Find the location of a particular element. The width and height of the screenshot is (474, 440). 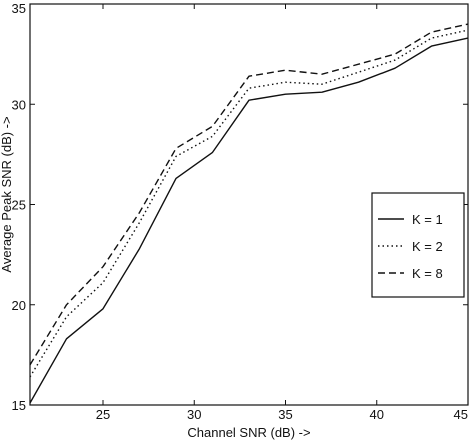

x-tick-label: 35 is located at coordinates (285, 414).